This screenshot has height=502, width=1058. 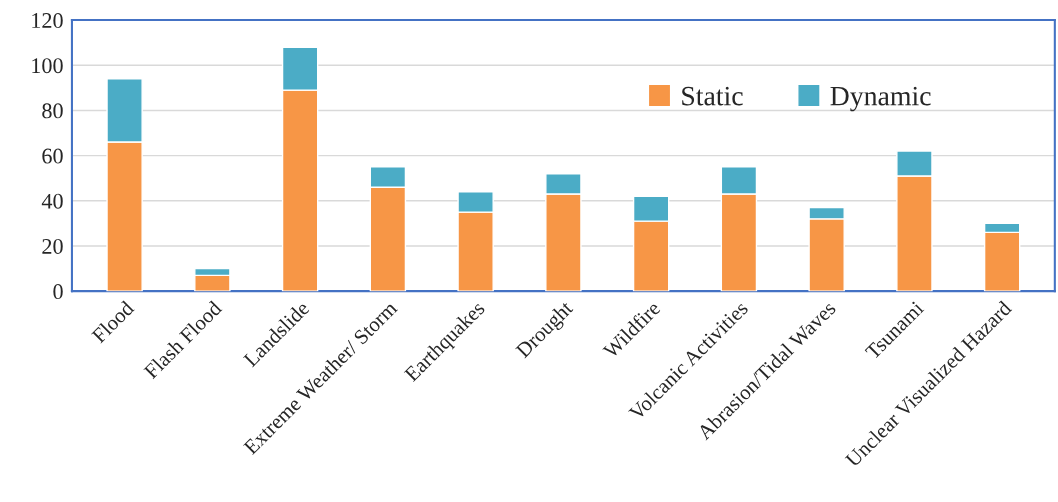 What do you see at coordinates (880, 99) in the screenshot?
I see `legend-label: Dynamic` at bounding box center [880, 99].